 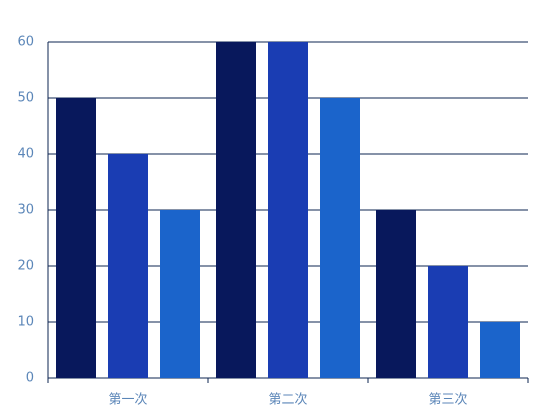 I want to click on y-tick-label: 60, so click(x=25, y=42).